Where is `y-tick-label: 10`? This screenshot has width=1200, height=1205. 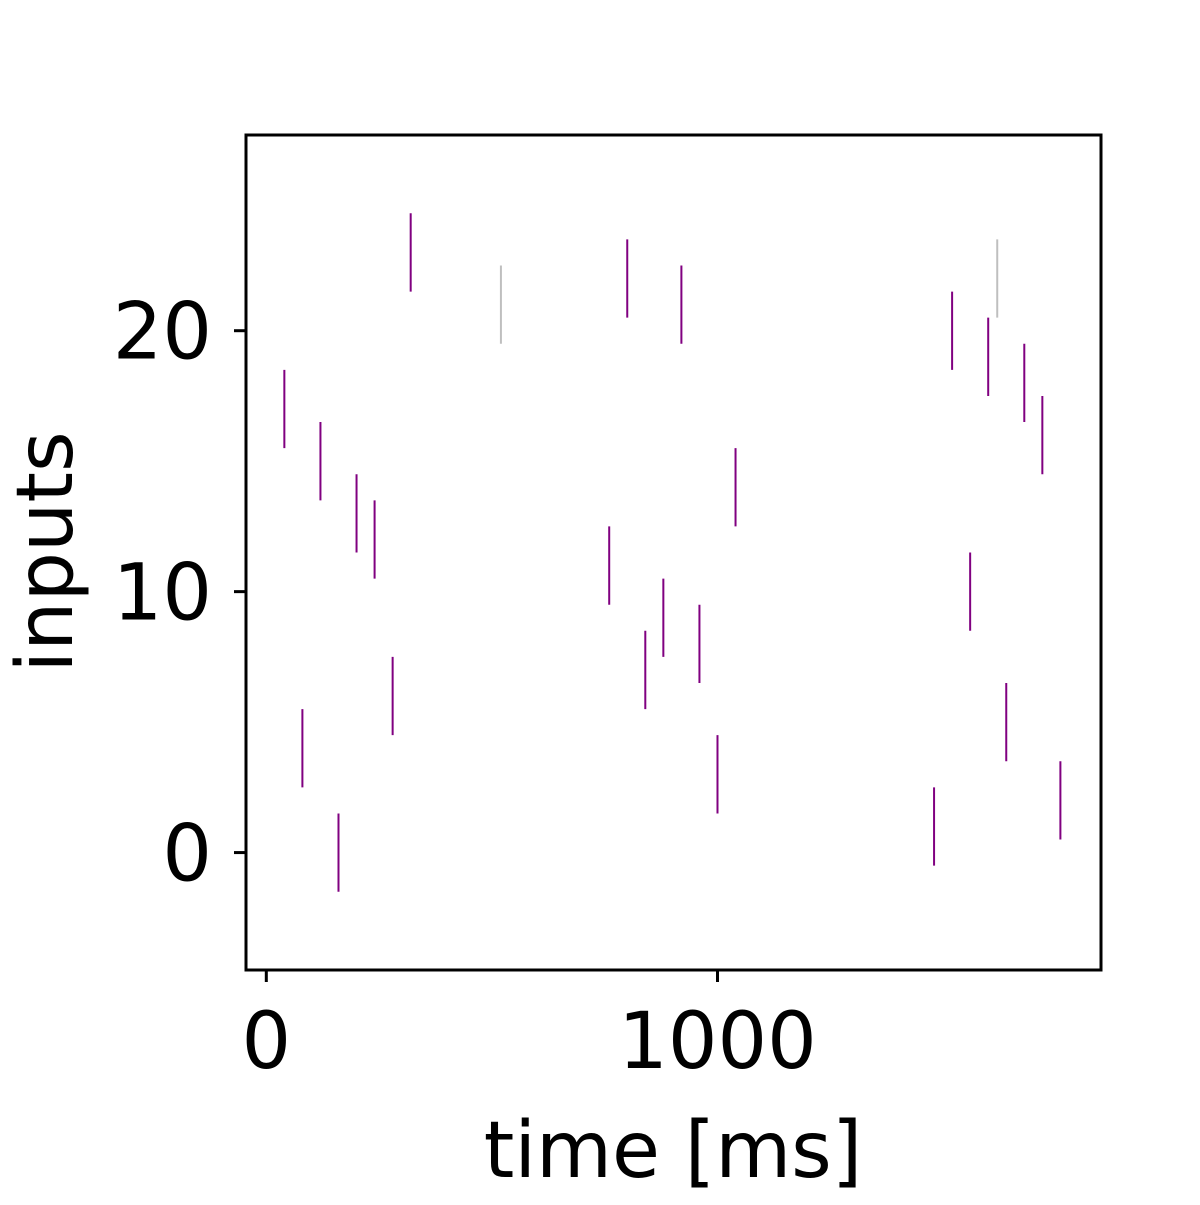
y-tick-label: 10 is located at coordinates (162, 594).